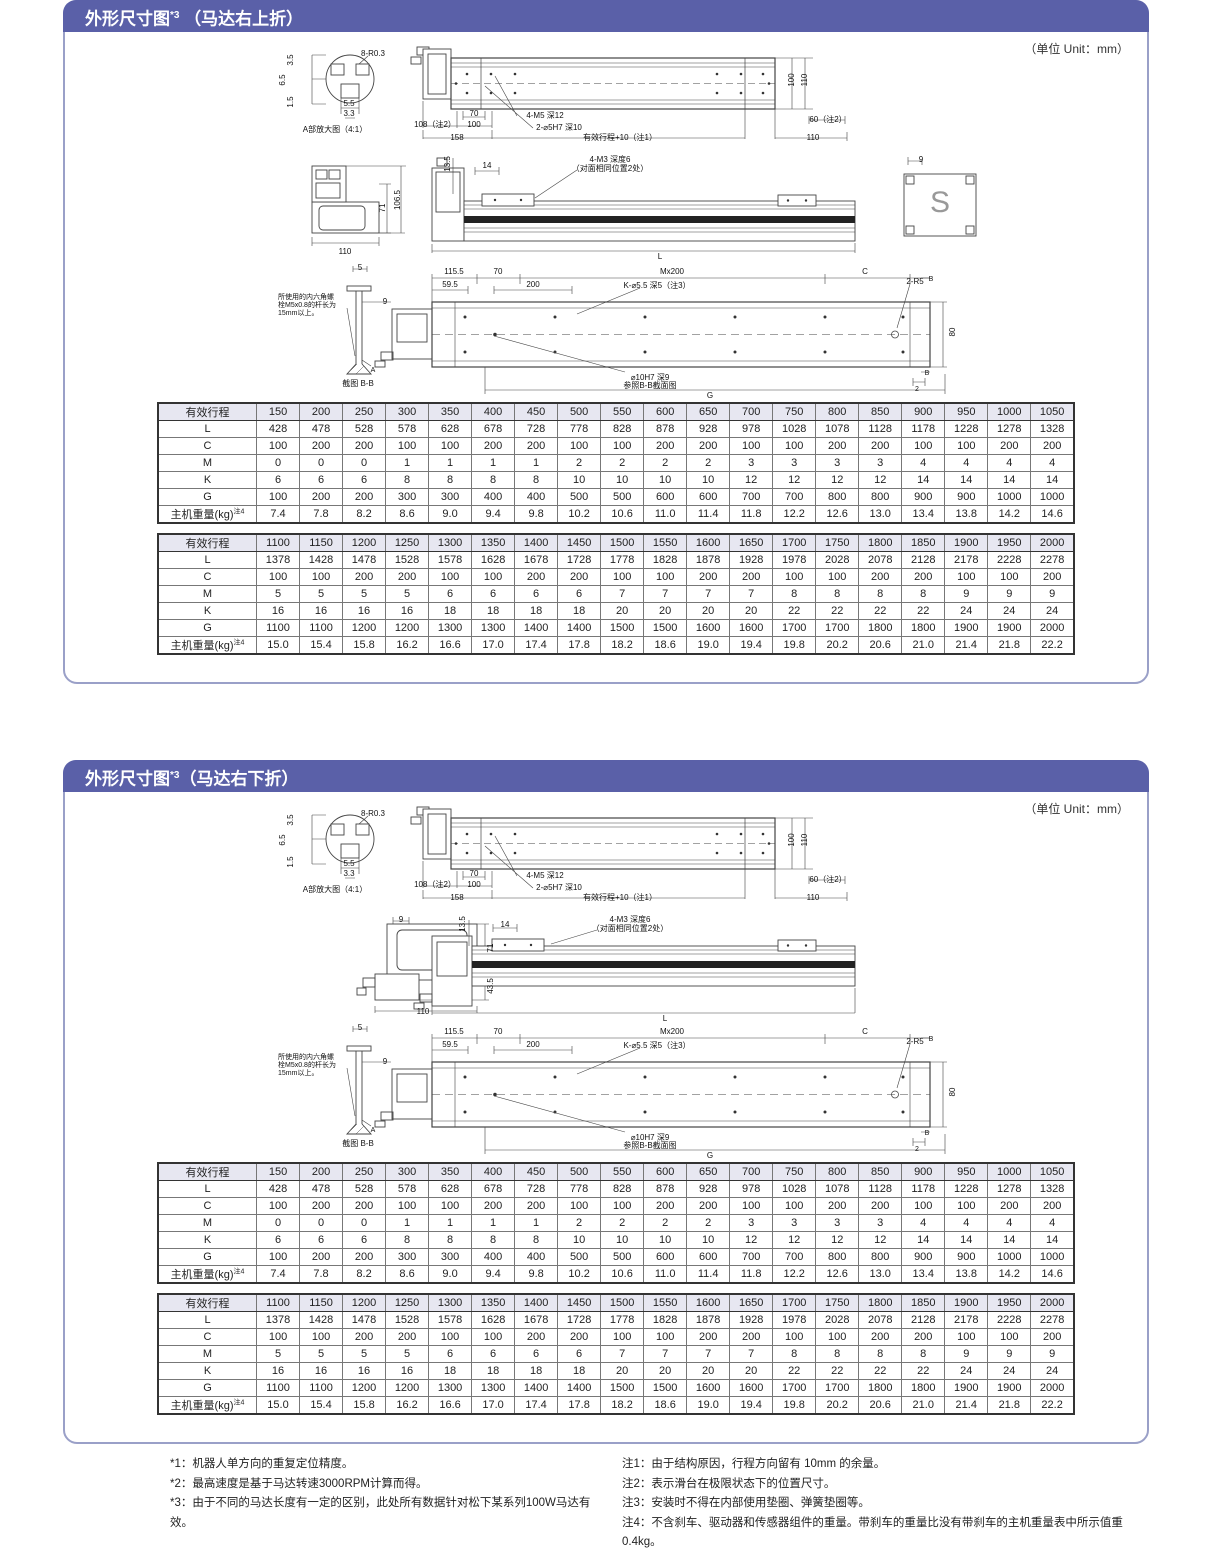  Describe the element at coordinates (407, 560) in the screenshot. I see `table-cell: 1528` at that location.